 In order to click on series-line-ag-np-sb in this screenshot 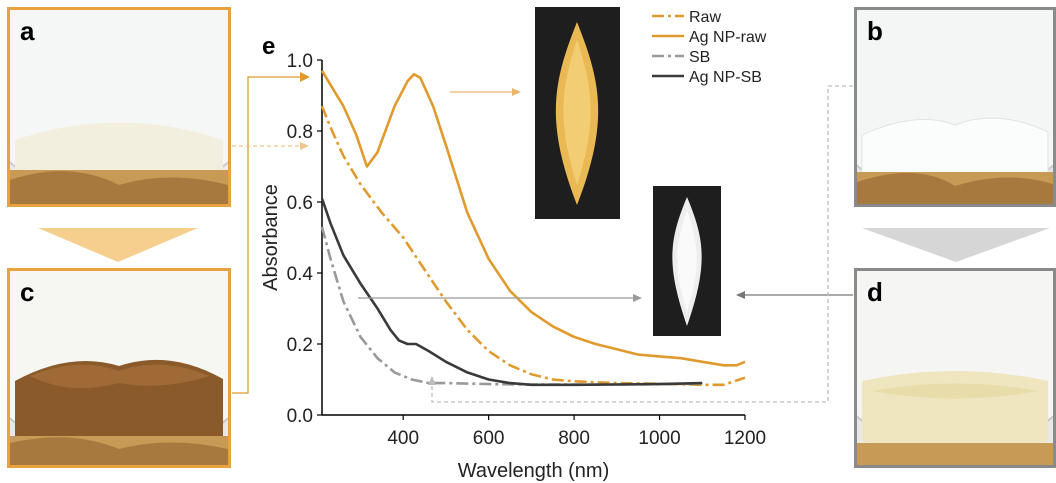, I will do `click(511, 292)`.